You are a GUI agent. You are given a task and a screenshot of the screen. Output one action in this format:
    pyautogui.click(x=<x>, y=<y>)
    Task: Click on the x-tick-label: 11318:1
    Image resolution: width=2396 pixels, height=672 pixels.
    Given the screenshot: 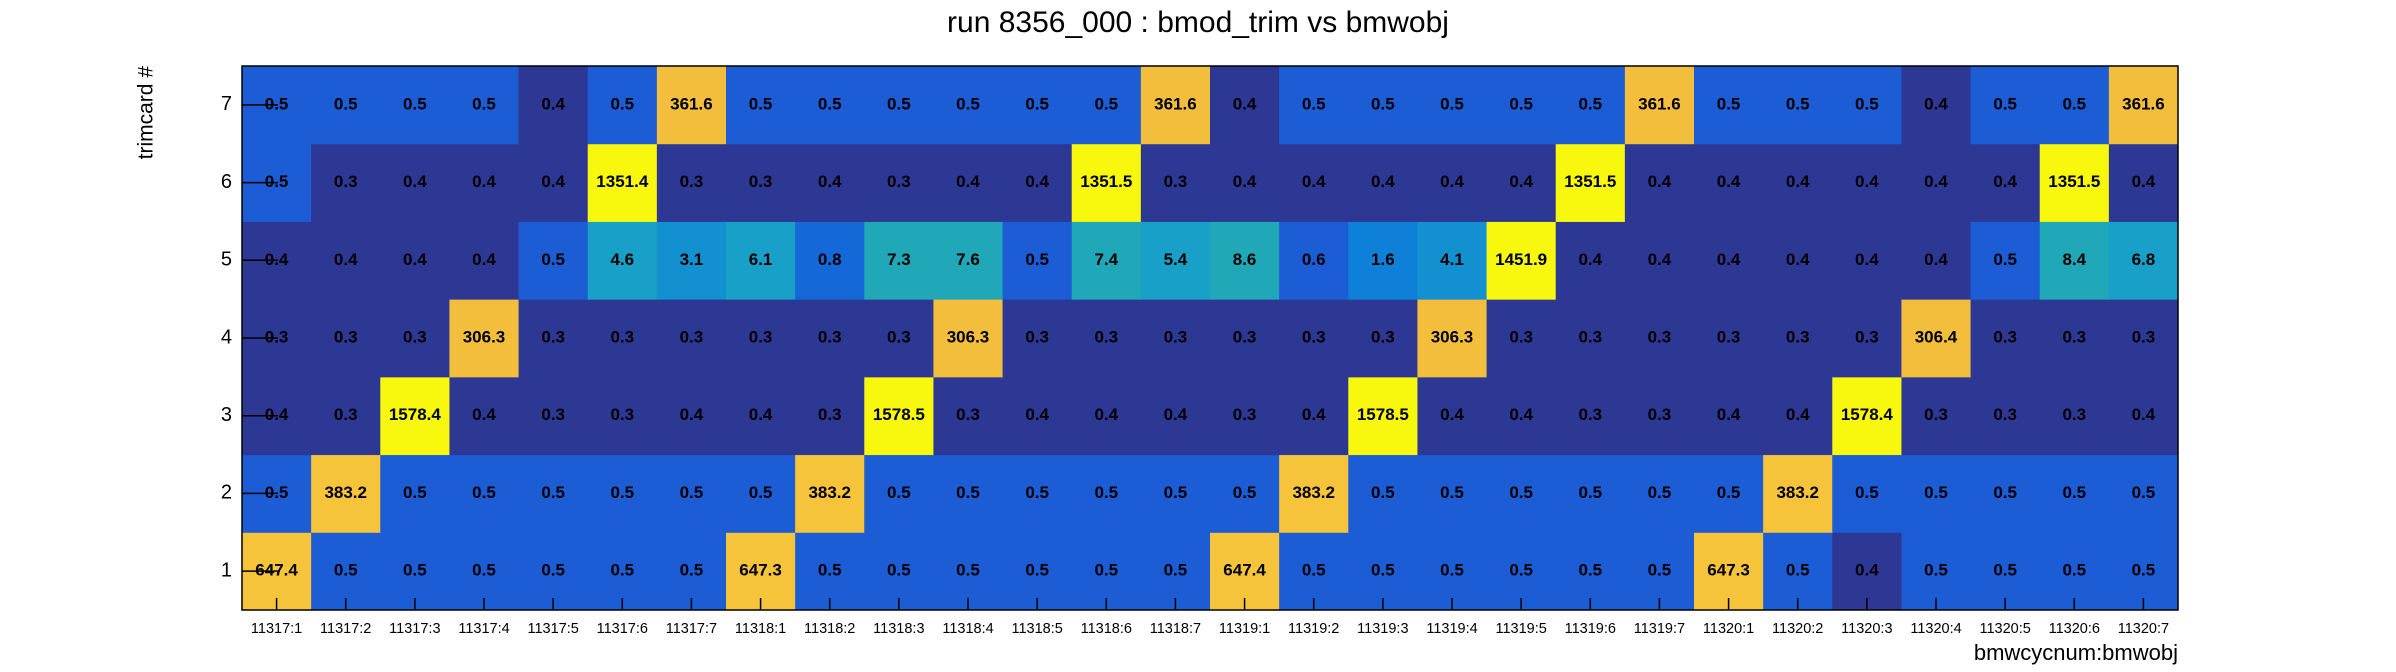 What is the action you would take?
    pyautogui.click(x=760, y=629)
    